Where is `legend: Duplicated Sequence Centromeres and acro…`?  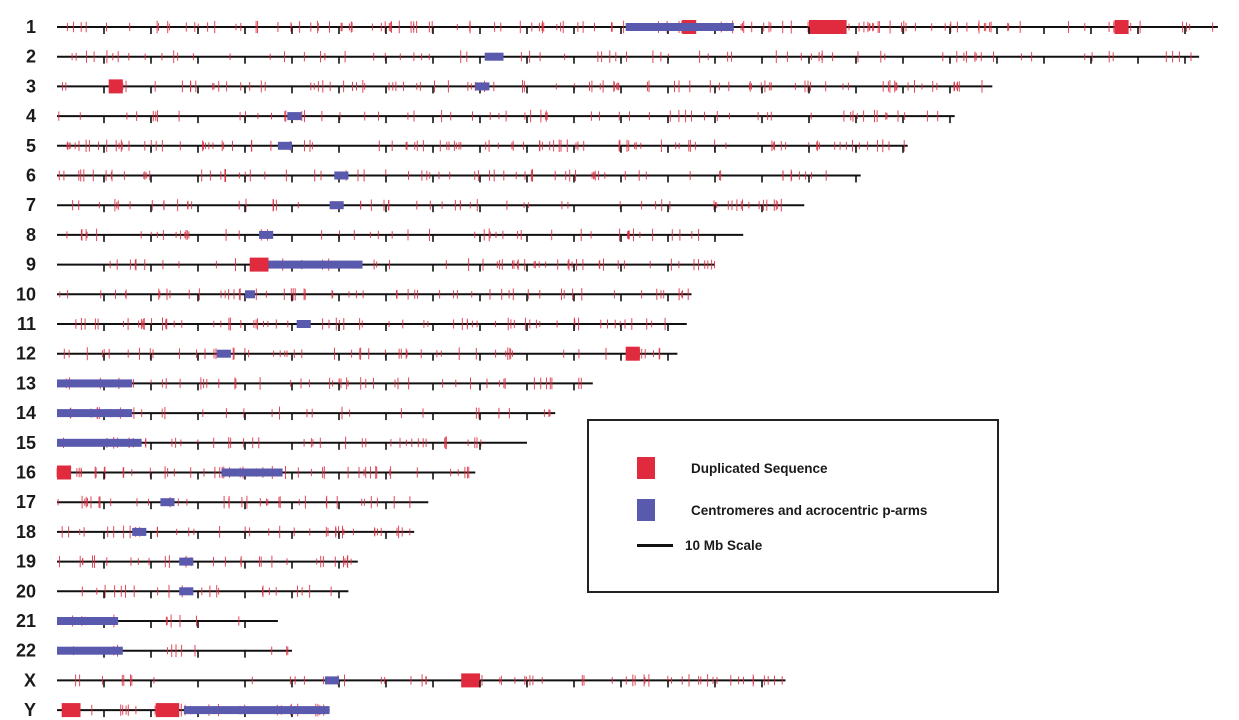
legend: Duplicated Sequence Centromeres and acro… is located at coordinates (793, 506).